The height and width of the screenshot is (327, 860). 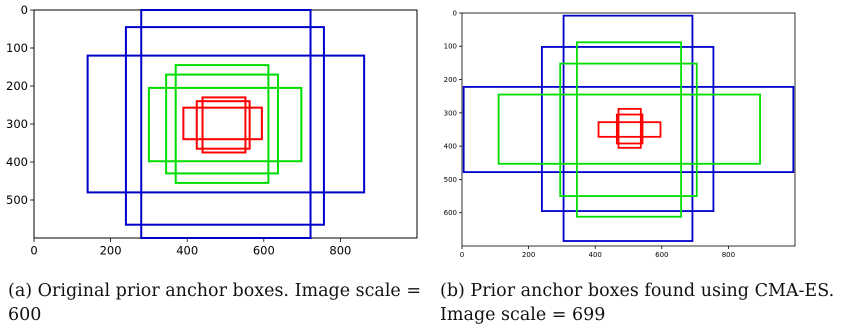 I want to click on panel-a-x-tick-label: 400, so click(x=187, y=251).